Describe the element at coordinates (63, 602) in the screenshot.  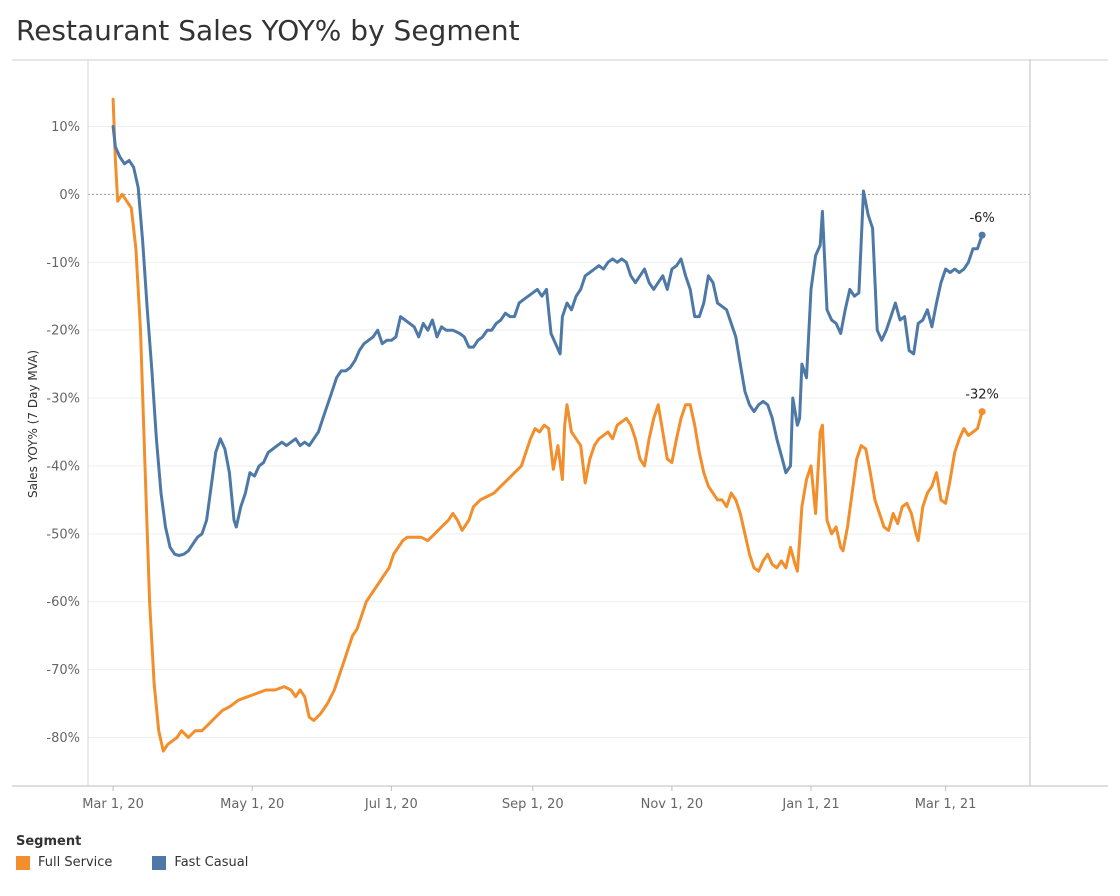
I see `y-tick-label: -60%` at that location.